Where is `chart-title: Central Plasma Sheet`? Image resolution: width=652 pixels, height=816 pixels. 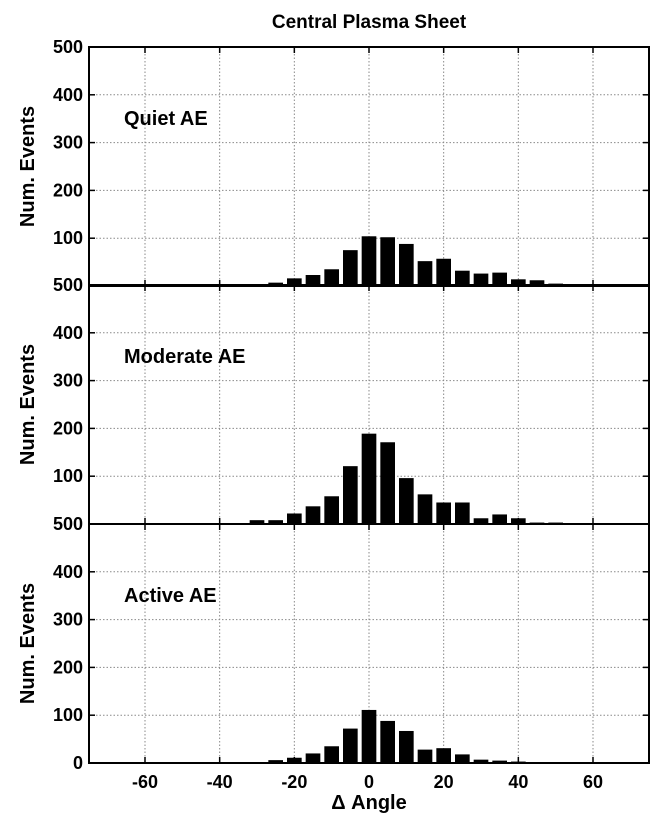
chart-title: Central Plasma Sheet is located at coordinates (369, 22).